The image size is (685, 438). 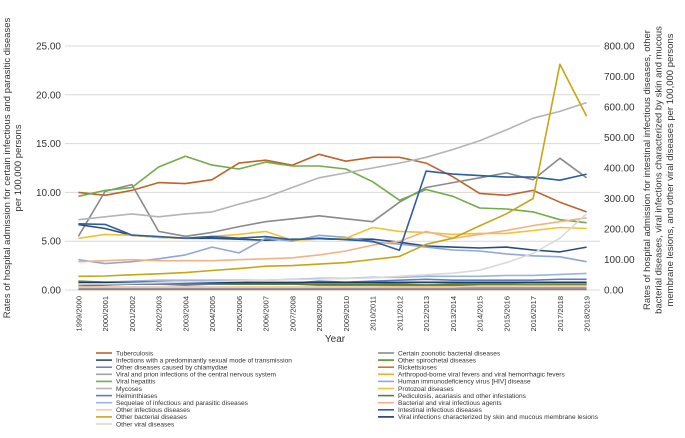 What do you see at coordinates (346, 313) in the screenshot?
I see `x-tick-label: 2009/2010` at bounding box center [346, 313].